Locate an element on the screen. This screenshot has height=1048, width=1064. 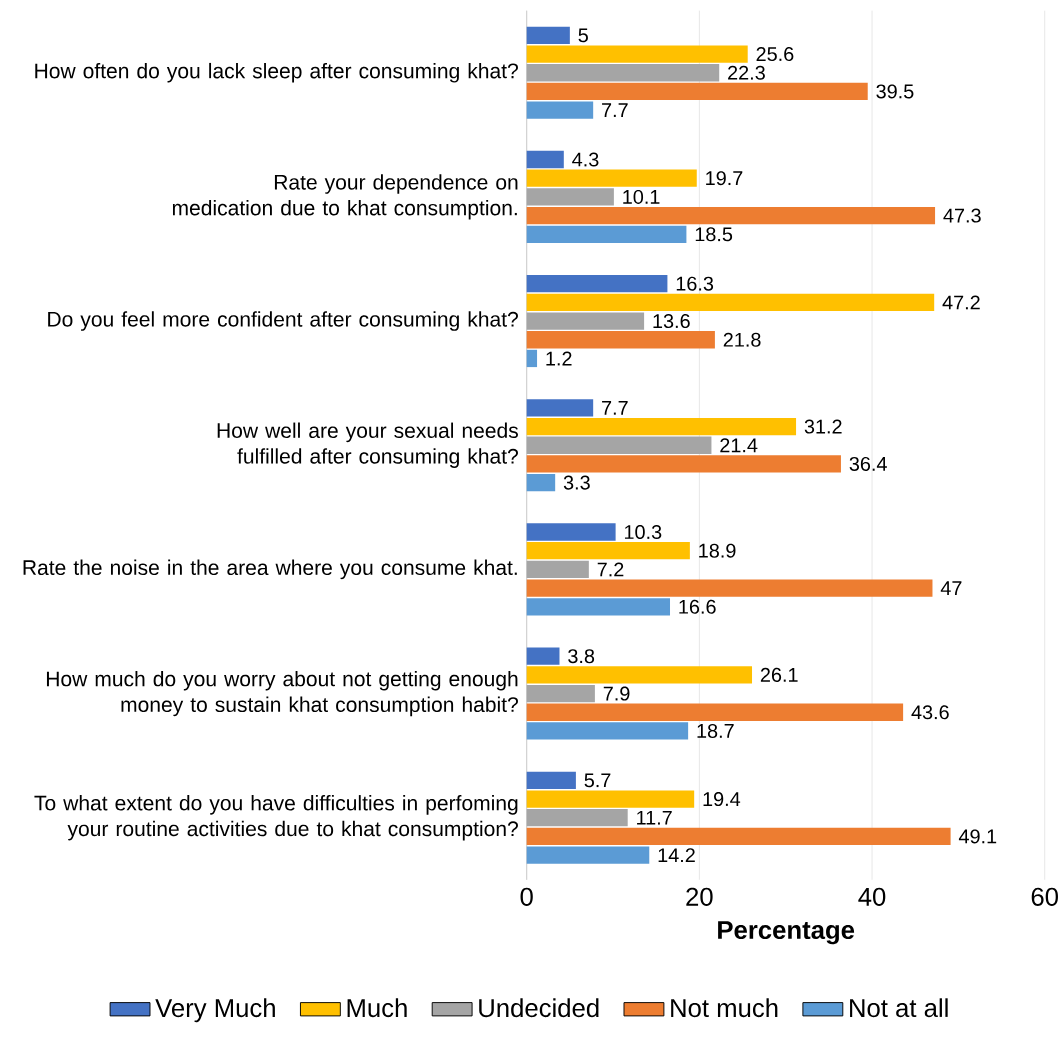
data-label: 10.3 is located at coordinates (643, 532).